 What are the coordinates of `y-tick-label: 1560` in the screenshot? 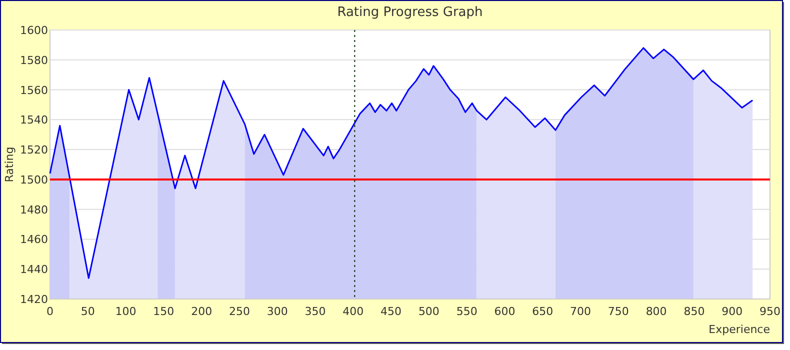 It's located at (34, 90).